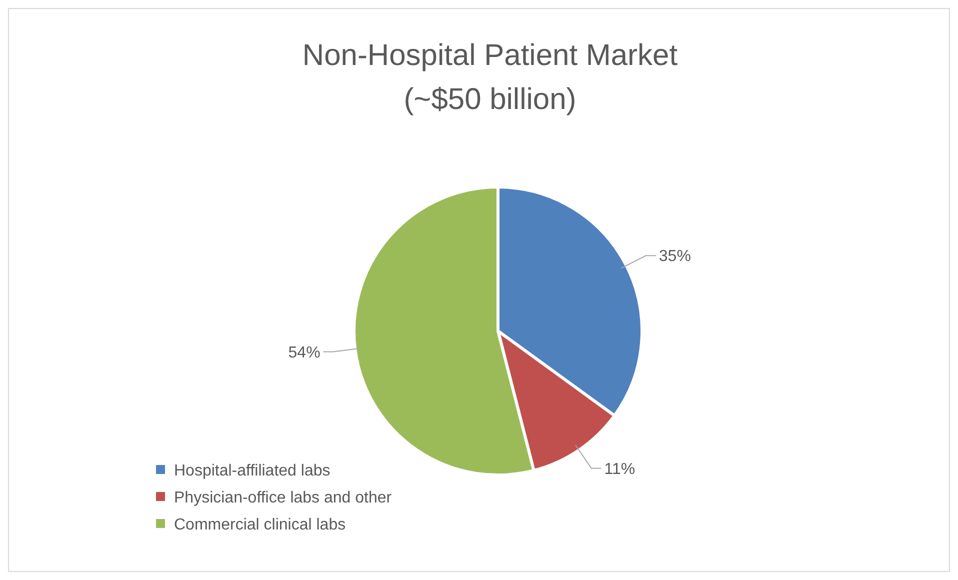 Image resolution: width=958 pixels, height=580 pixels. Describe the element at coordinates (252, 471) in the screenshot. I see `legend-label: Hospital-affiliated labs` at that location.